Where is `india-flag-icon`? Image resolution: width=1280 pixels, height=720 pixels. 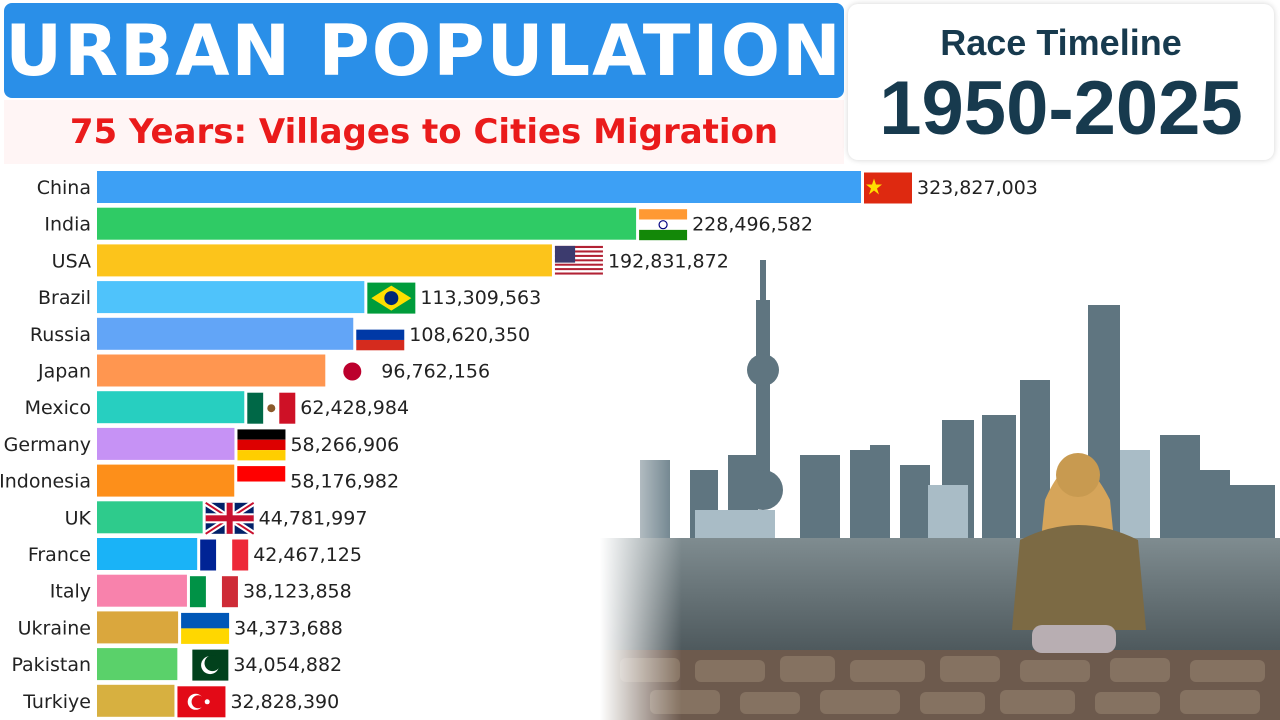
india-flag-icon is located at coordinates (663, 225).